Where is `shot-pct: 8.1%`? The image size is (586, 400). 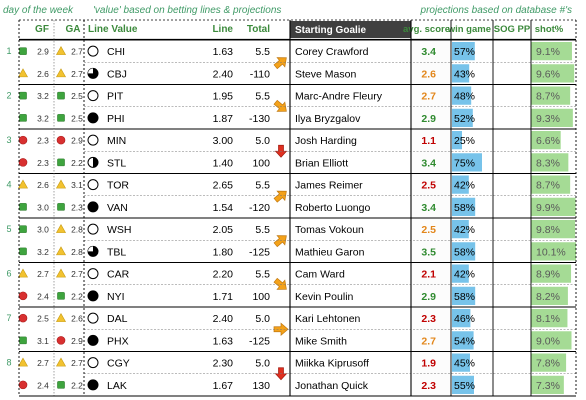
shot-pct: 8.1% is located at coordinates (548, 319).